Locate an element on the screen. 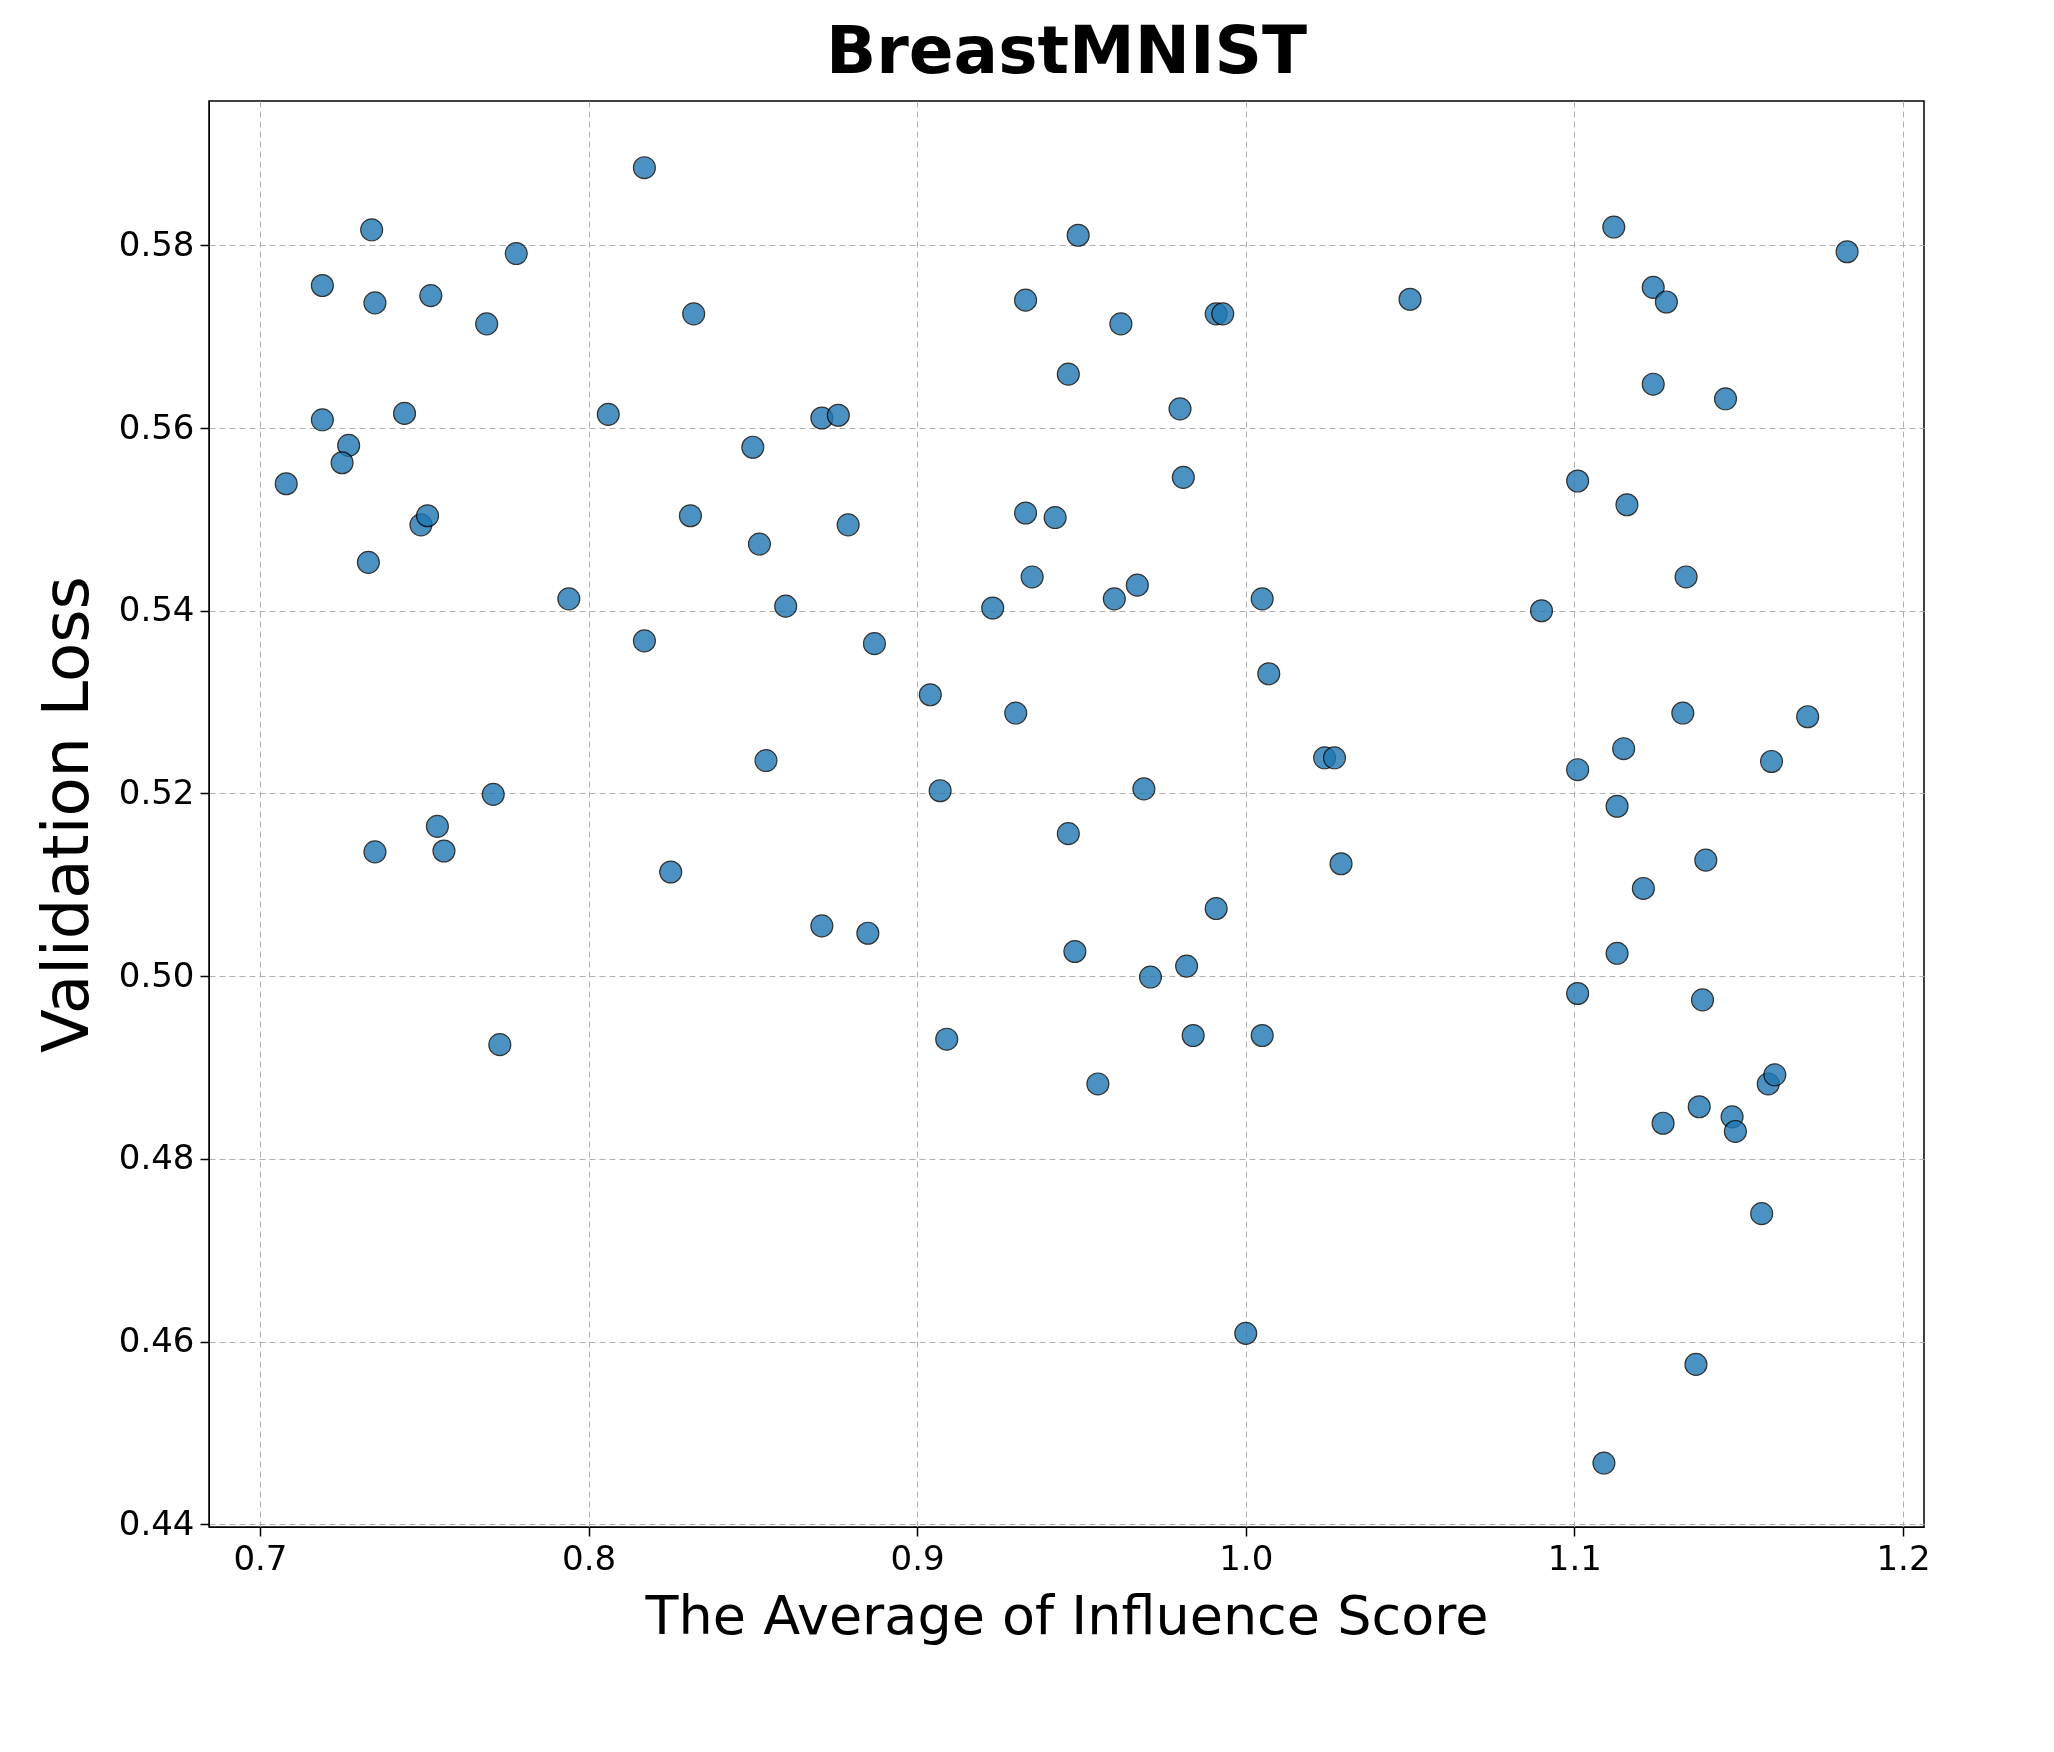  x-tick-label: 0.8 is located at coordinates (589, 1557).